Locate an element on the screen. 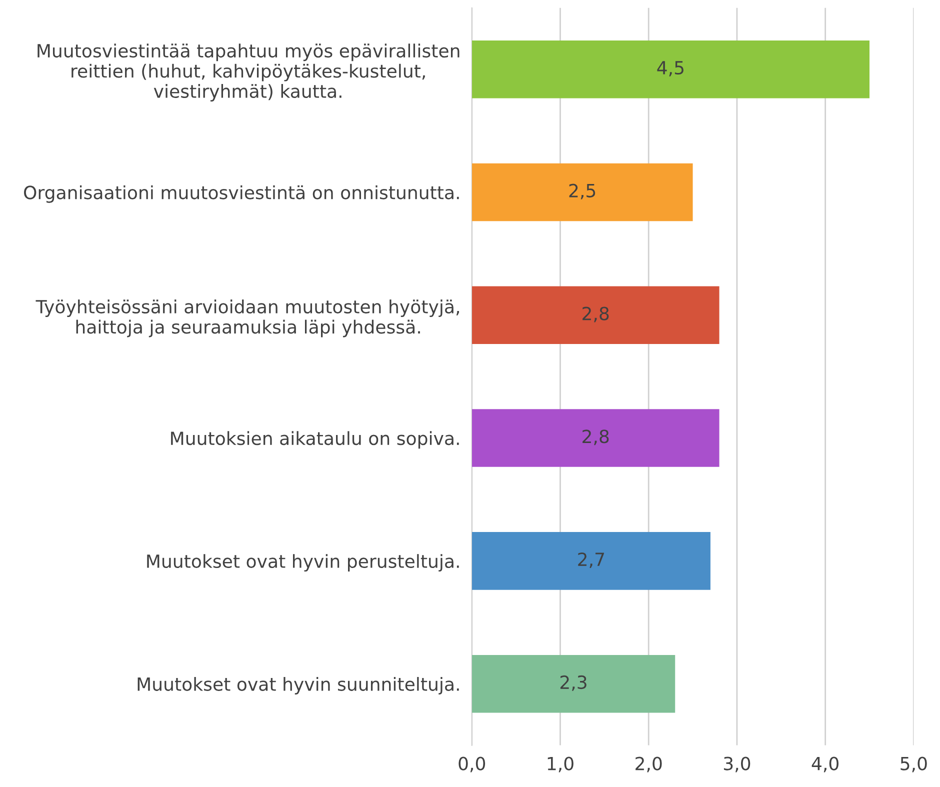  data-label: 4,5 is located at coordinates (670, 68).